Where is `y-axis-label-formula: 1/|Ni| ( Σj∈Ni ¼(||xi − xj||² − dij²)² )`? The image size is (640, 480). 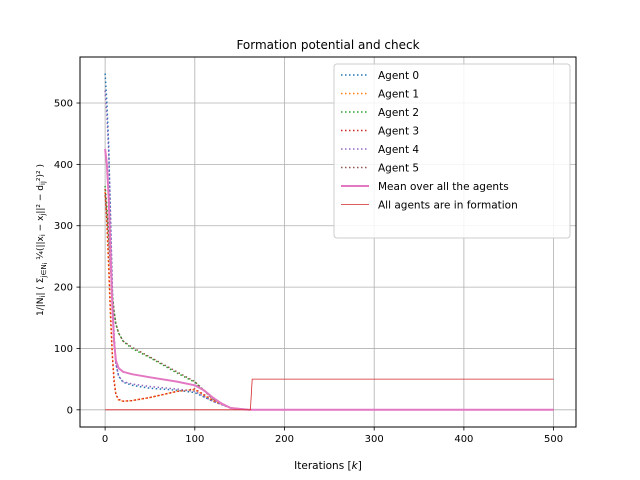
y-axis-label-formula: 1/|Ni| ( Σj∈Ni ¼(||xi − xj||² − dij²)² ) is located at coordinates (42, 240).